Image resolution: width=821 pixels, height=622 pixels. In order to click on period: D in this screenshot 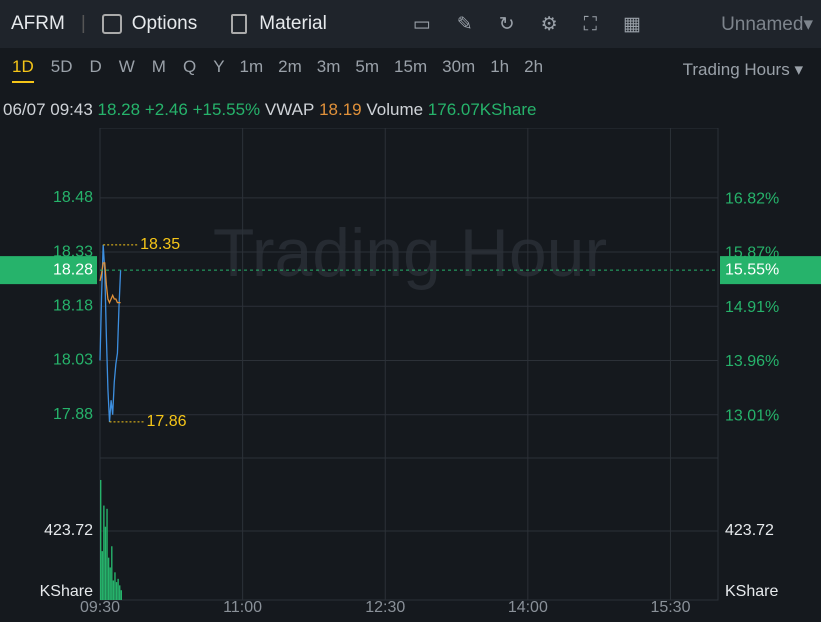, I will do `click(95, 66)`.